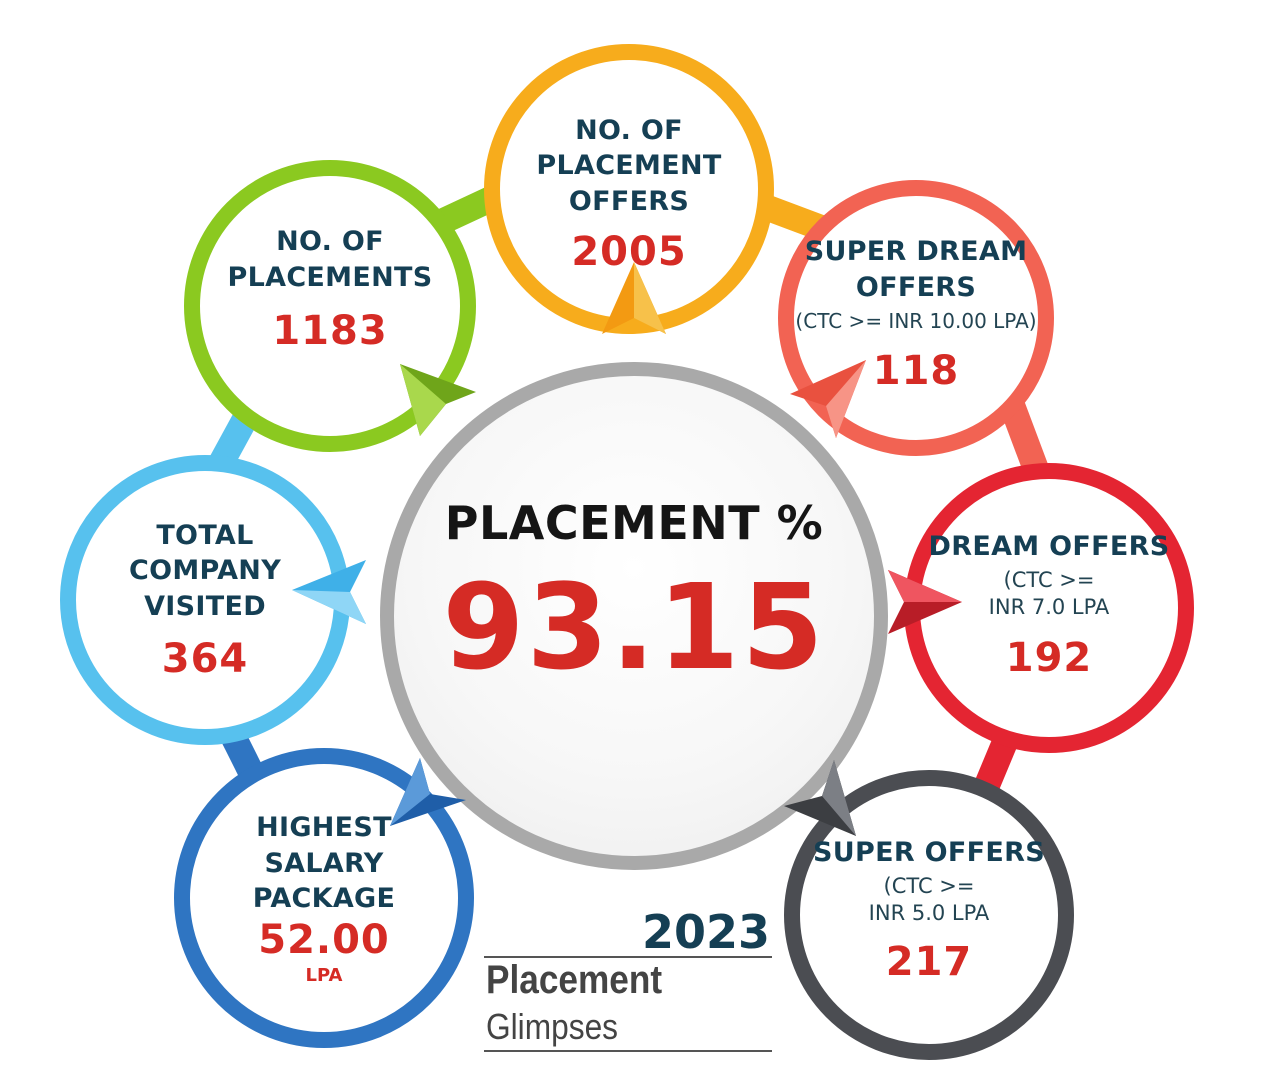 The image size is (1268, 1080). I want to click on super-offers-label: SUPER OFFERS, so click(929, 852).